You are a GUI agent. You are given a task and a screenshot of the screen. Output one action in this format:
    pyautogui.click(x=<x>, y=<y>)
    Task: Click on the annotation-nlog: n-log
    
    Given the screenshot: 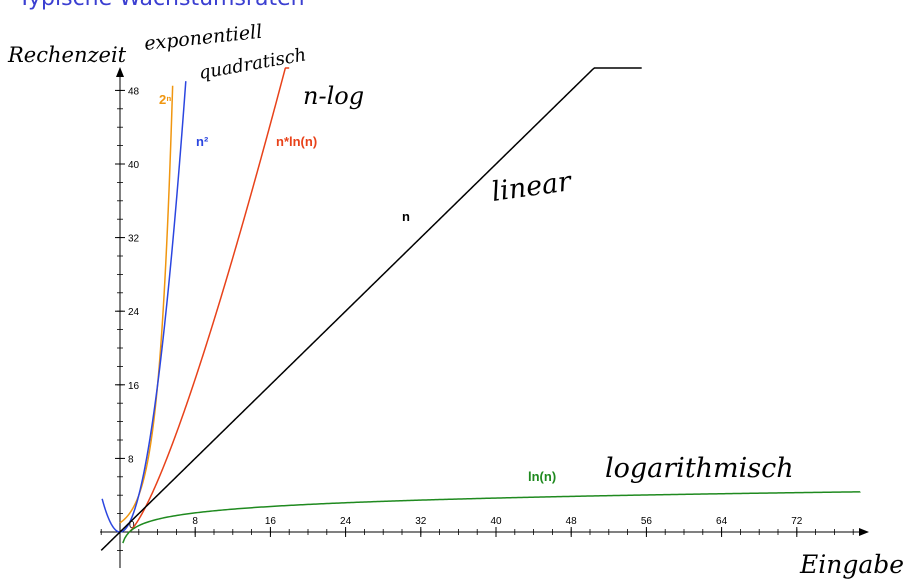 What is the action you would take?
    pyautogui.click(x=333, y=96)
    